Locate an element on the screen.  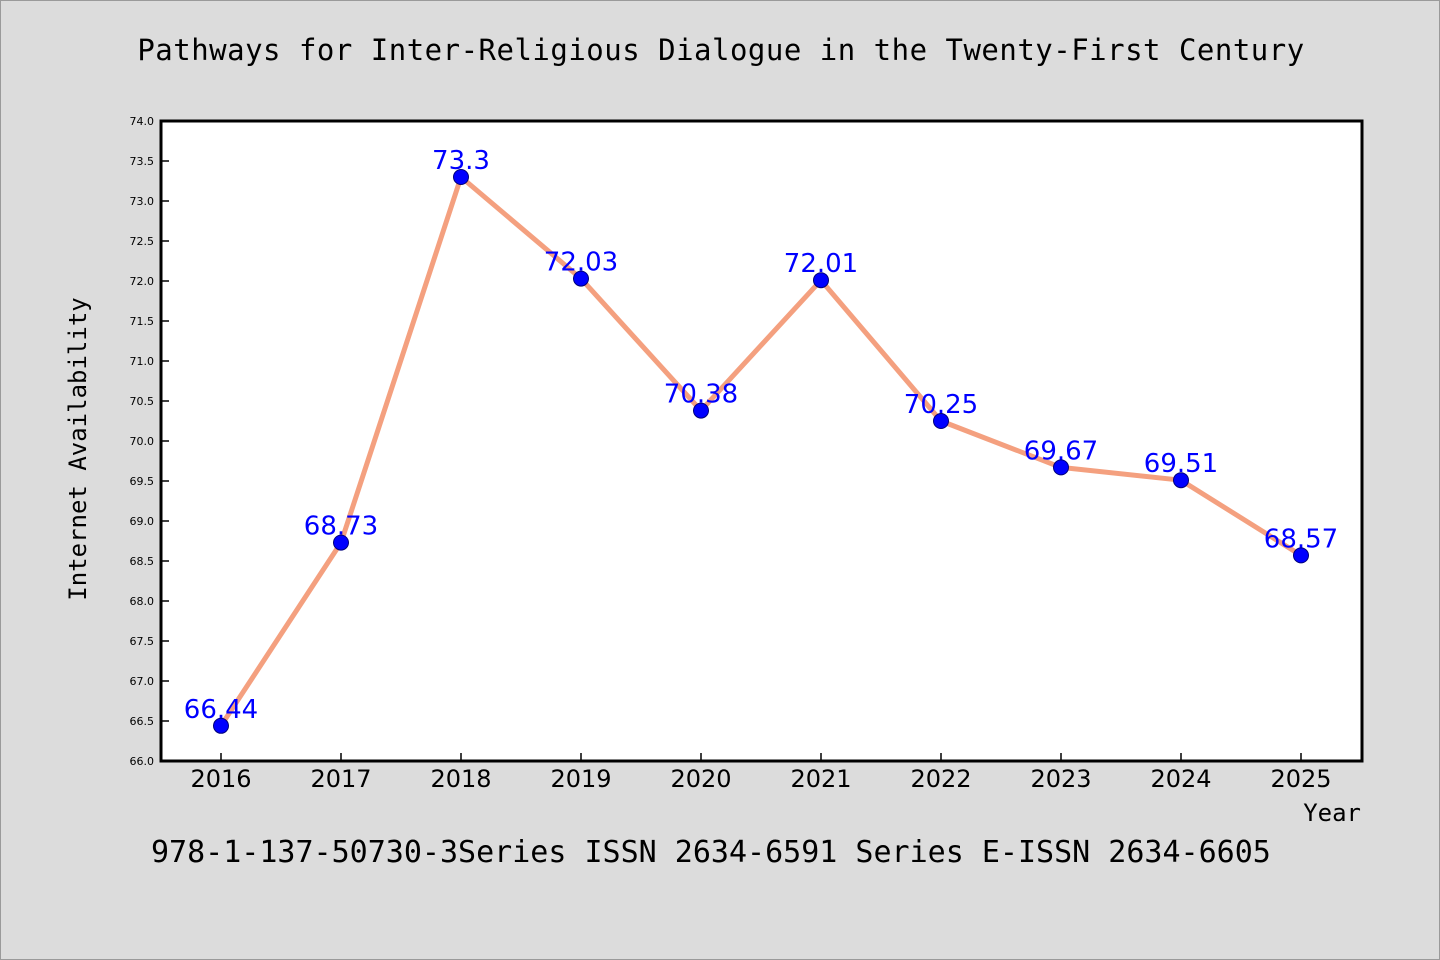
y-tick-label: 73.5 is located at coordinates (142, 161).